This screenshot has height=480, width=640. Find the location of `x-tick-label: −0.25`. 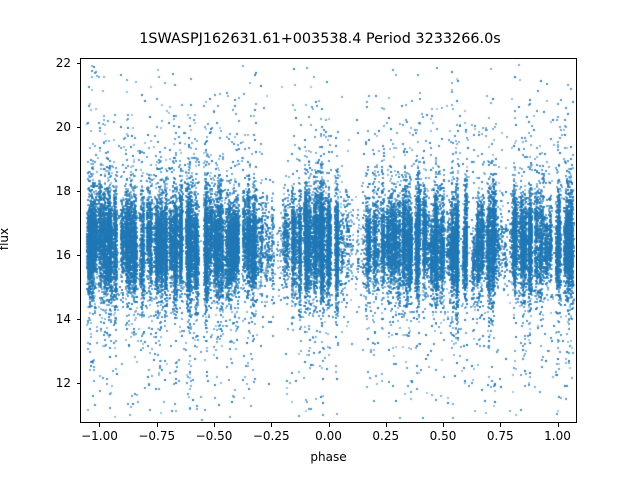

x-tick-label: −0.25 is located at coordinates (271, 436).